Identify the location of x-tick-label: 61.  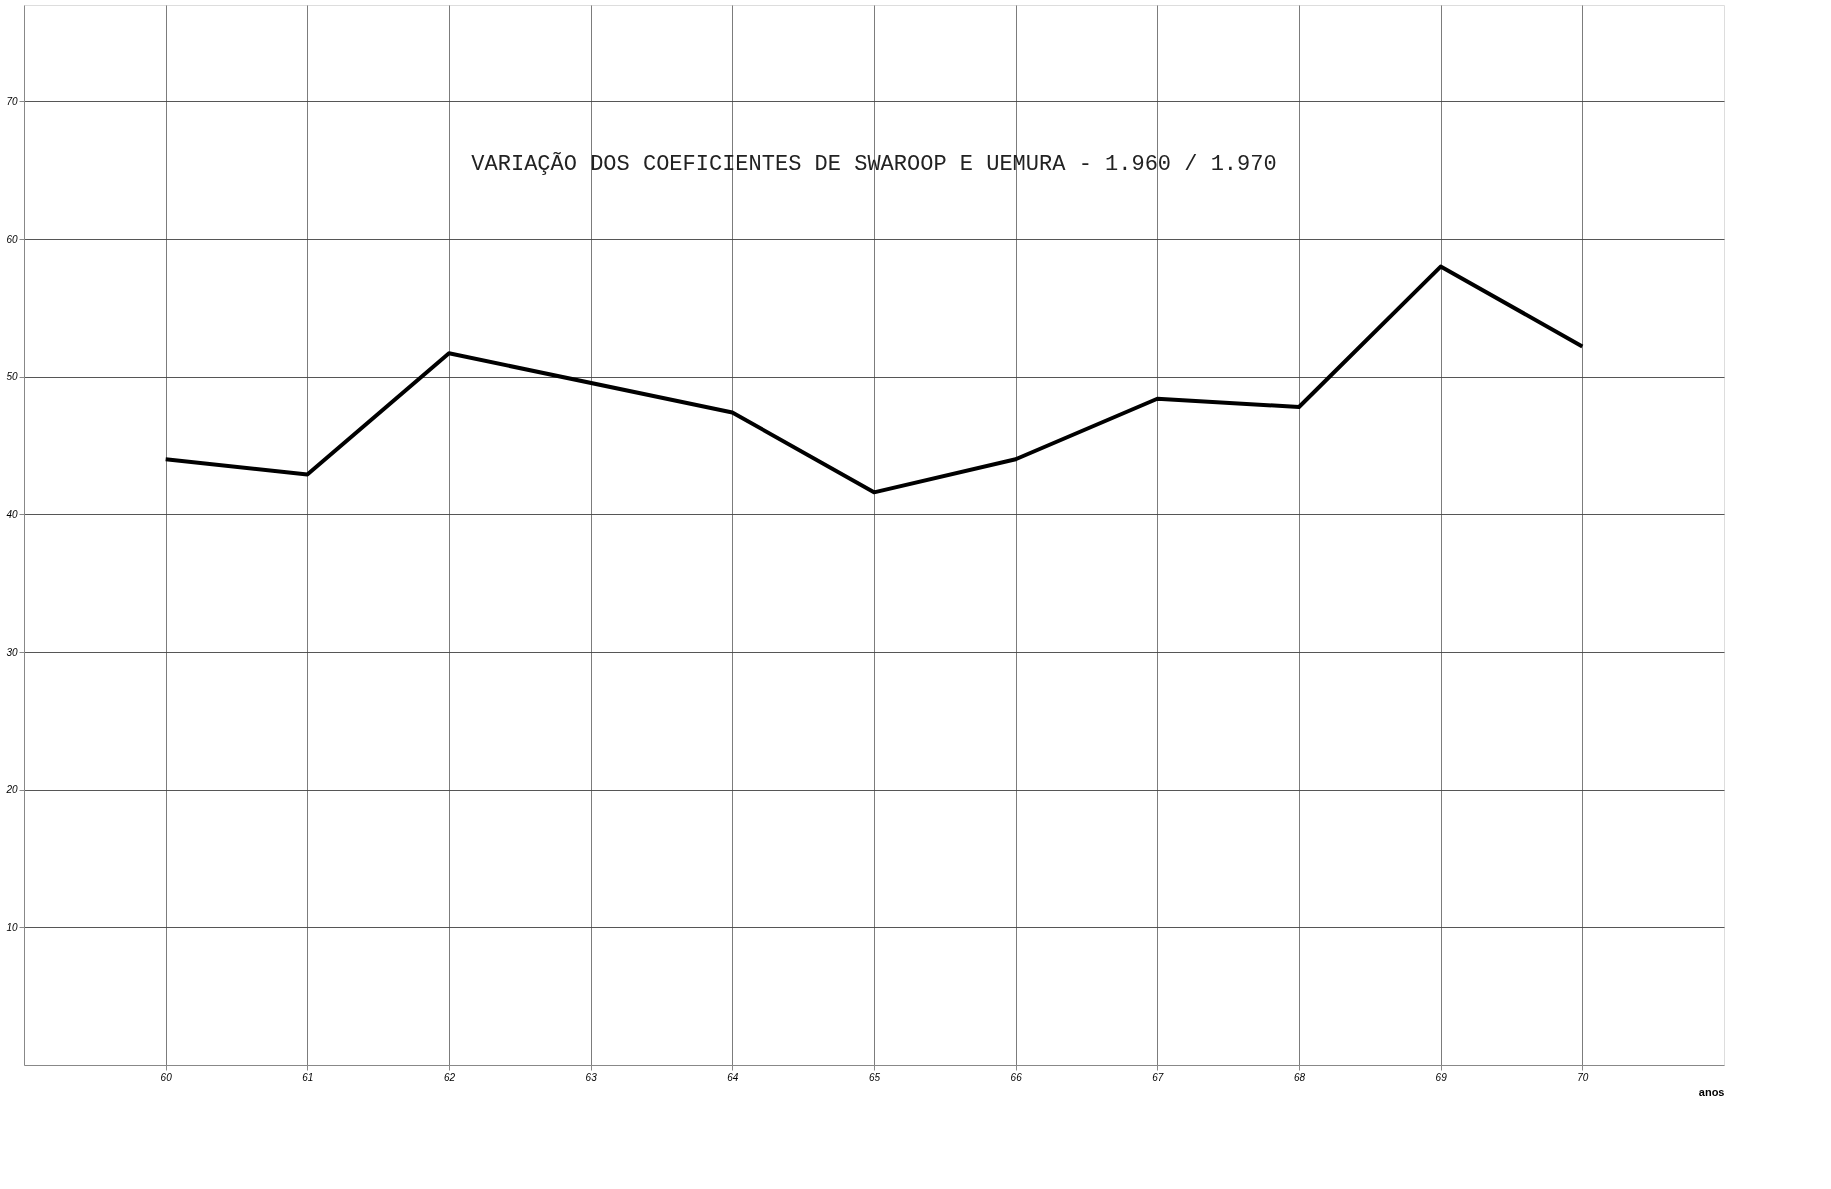
(308, 1077).